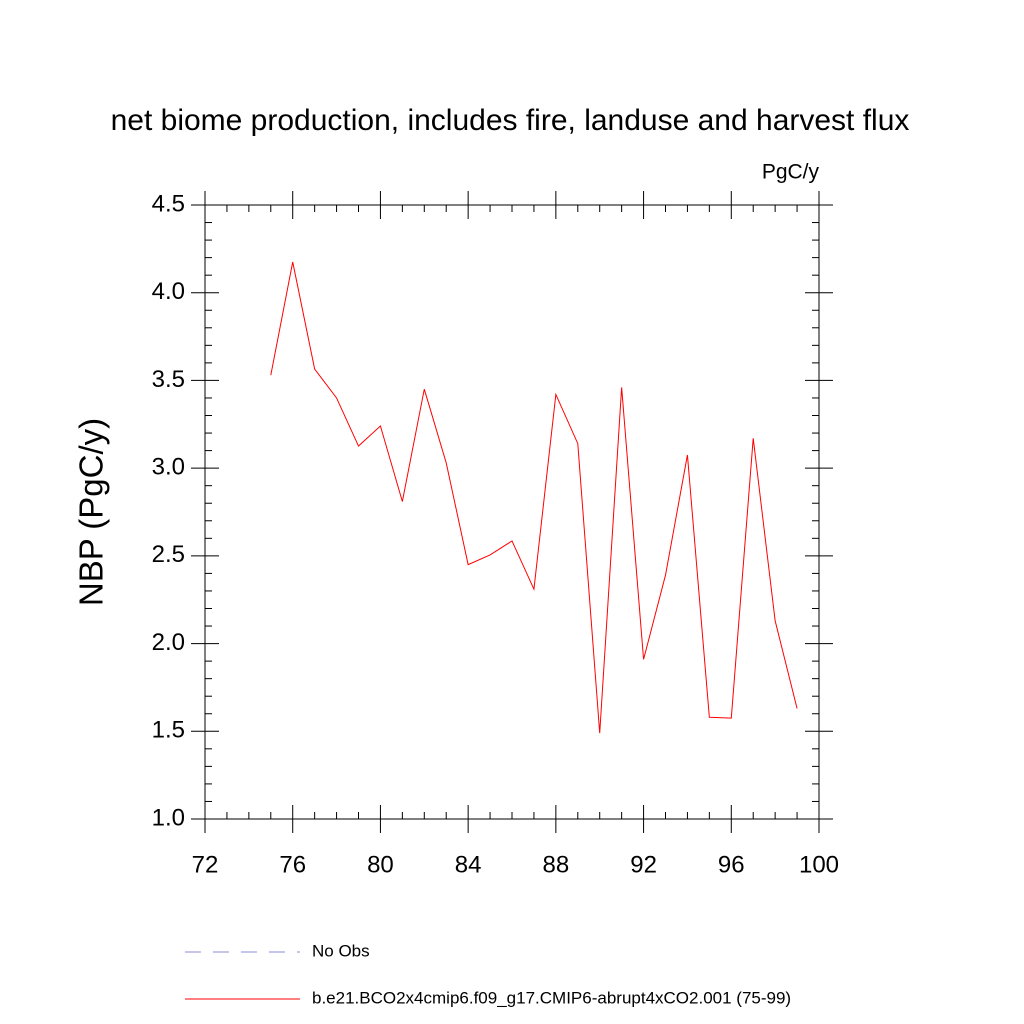 The height and width of the screenshot is (1024, 1024). I want to click on y-tick-label: 4.0, so click(168, 291).